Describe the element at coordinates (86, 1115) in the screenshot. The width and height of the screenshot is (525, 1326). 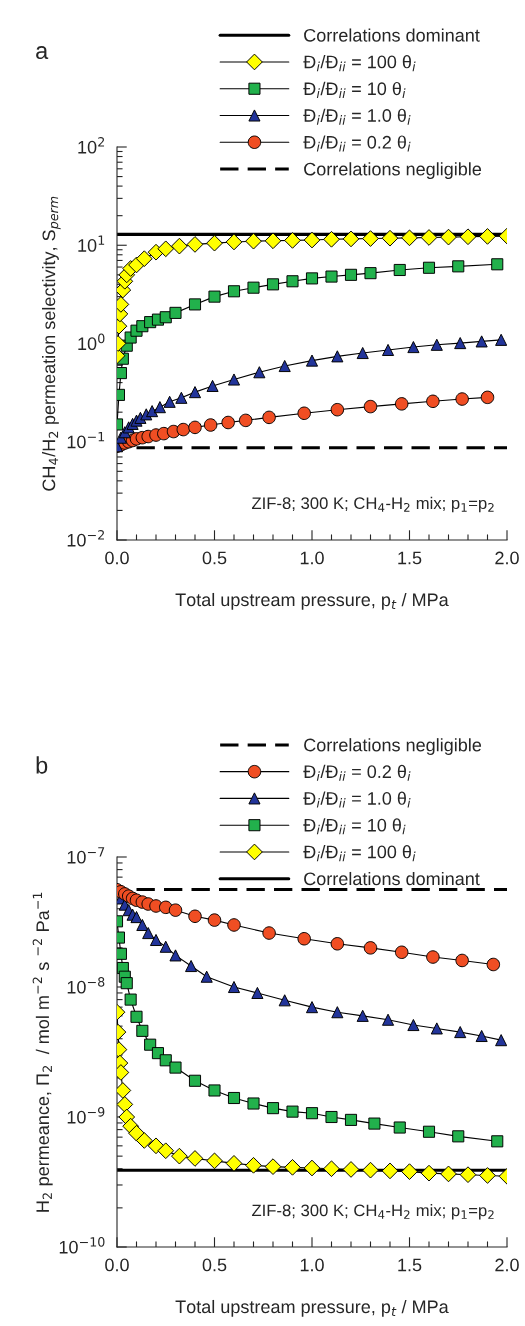
I see `y-tick-label: 10$^{−9}$` at that location.